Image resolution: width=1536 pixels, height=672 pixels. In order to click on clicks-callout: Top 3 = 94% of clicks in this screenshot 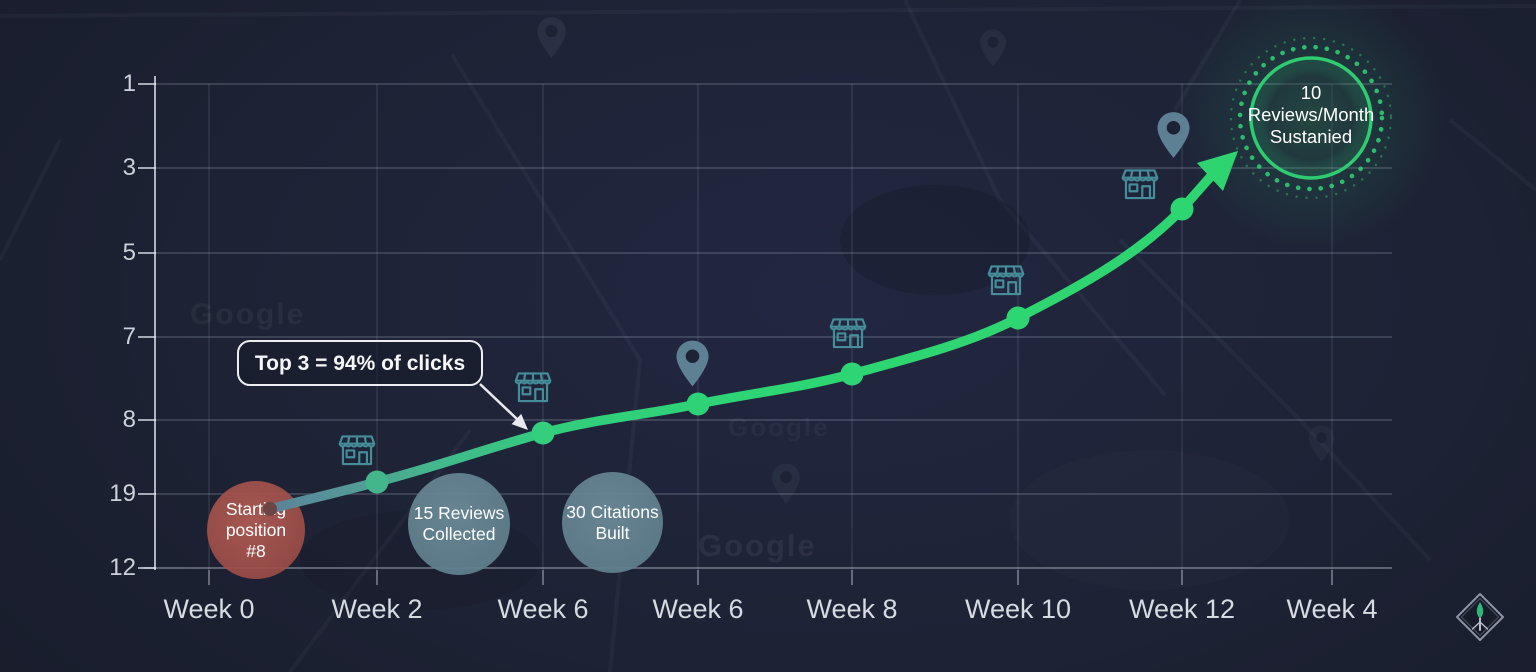, I will do `click(360, 363)`.